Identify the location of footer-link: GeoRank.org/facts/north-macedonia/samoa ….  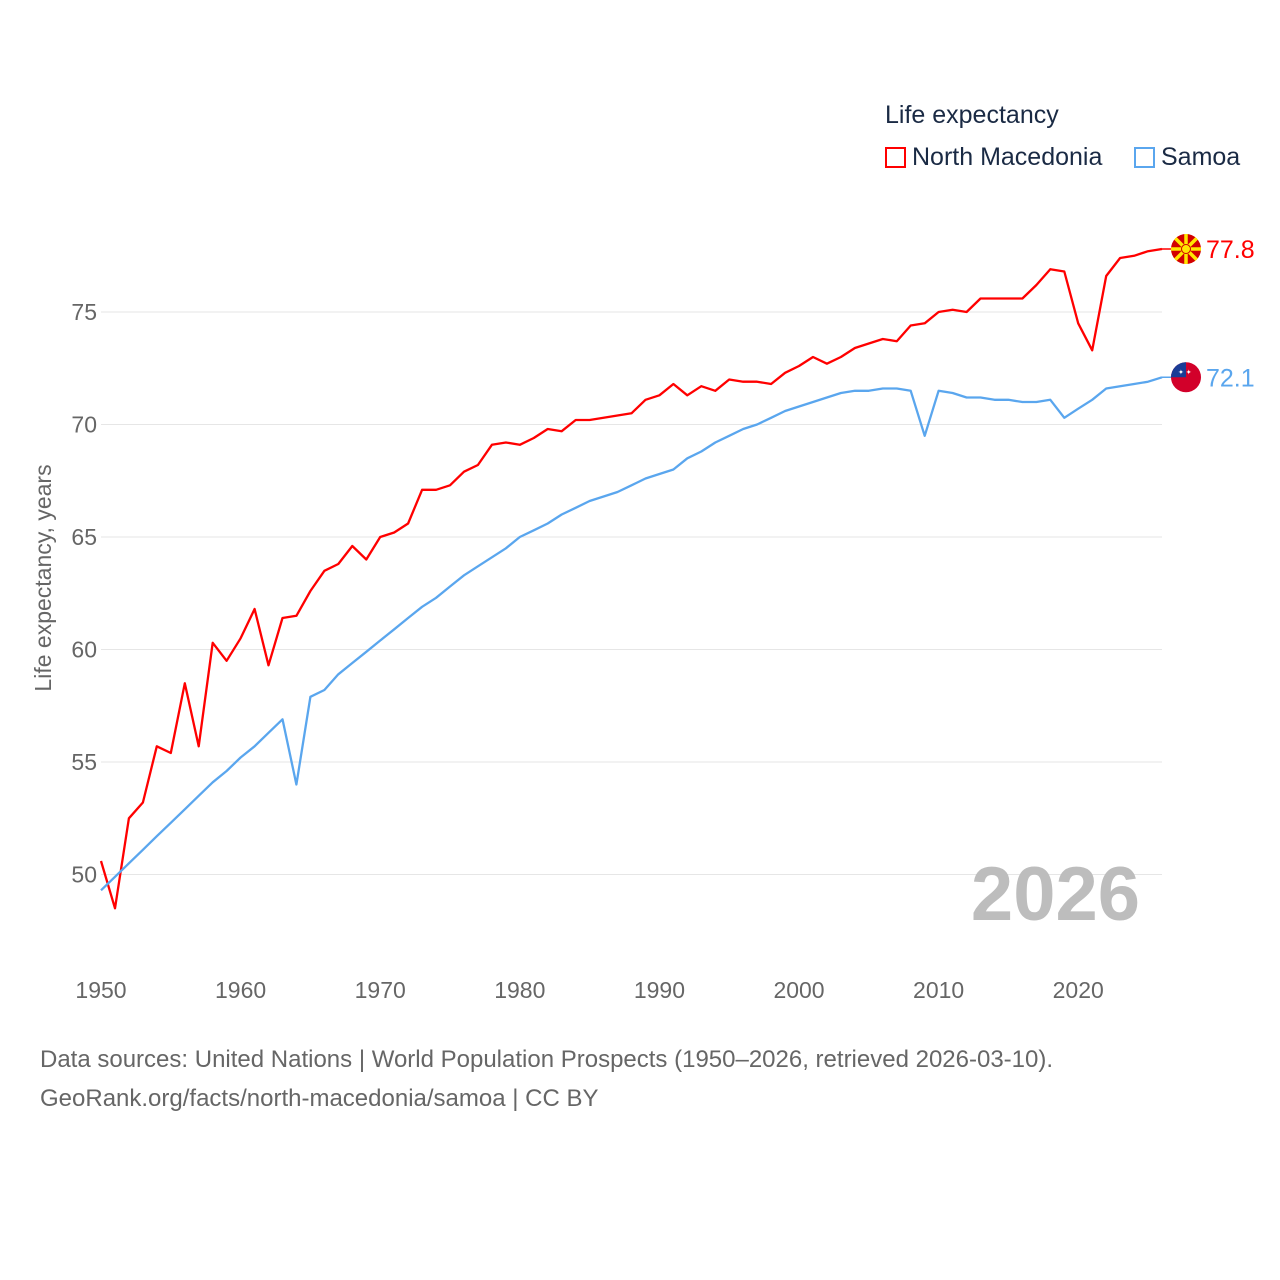
(319, 1098).